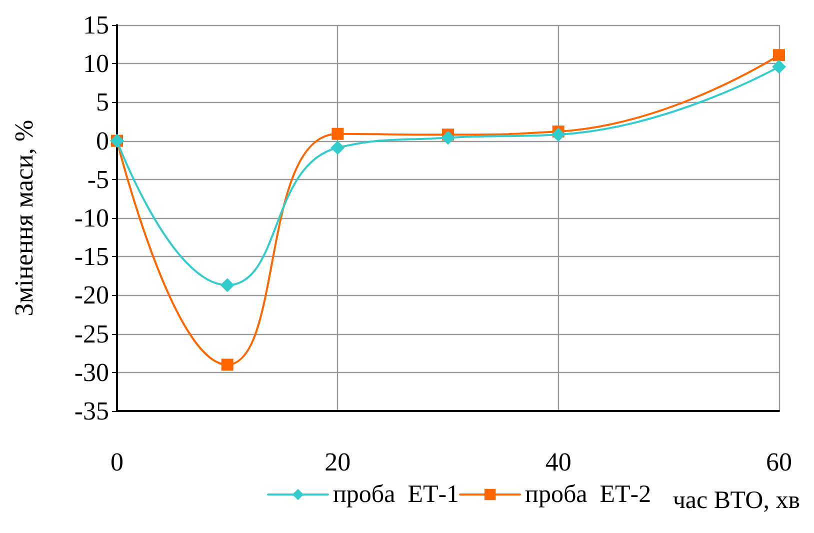 This screenshot has width=814, height=533. What do you see at coordinates (91, 411) in the screenshot?
I see `y-tick-label: -35` at bounding box center [91, 411].